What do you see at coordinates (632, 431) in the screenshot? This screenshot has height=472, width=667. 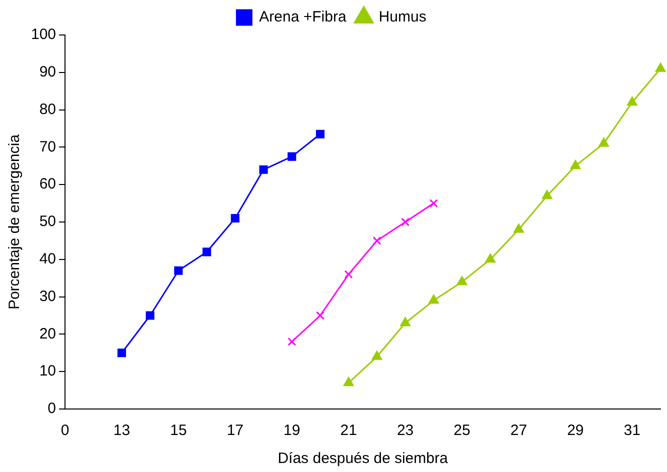 I see `x-tick-label: 31` at bounding box center [632, 431].